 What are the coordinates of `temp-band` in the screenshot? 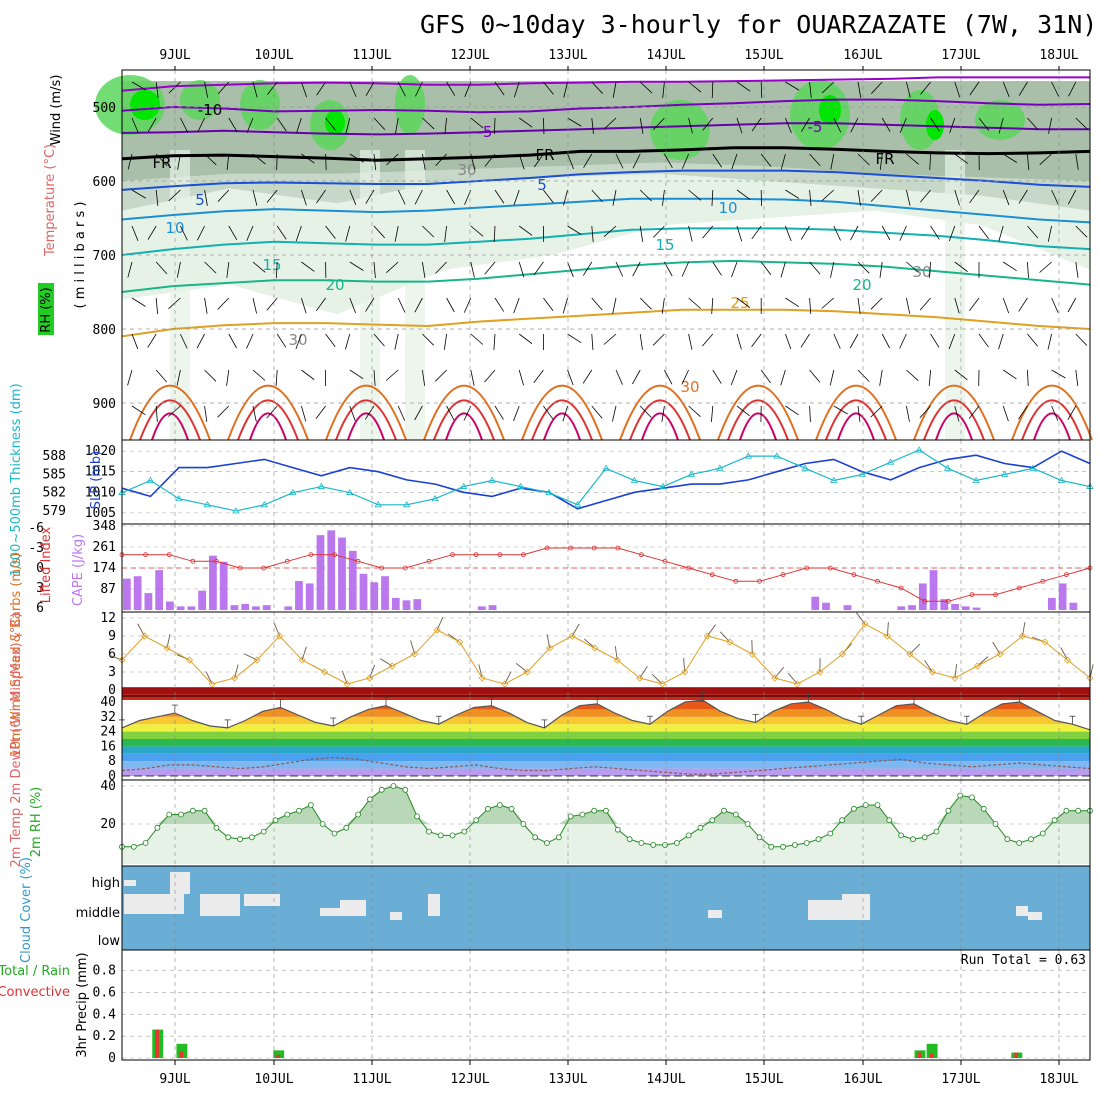 It's located at (606, 713).